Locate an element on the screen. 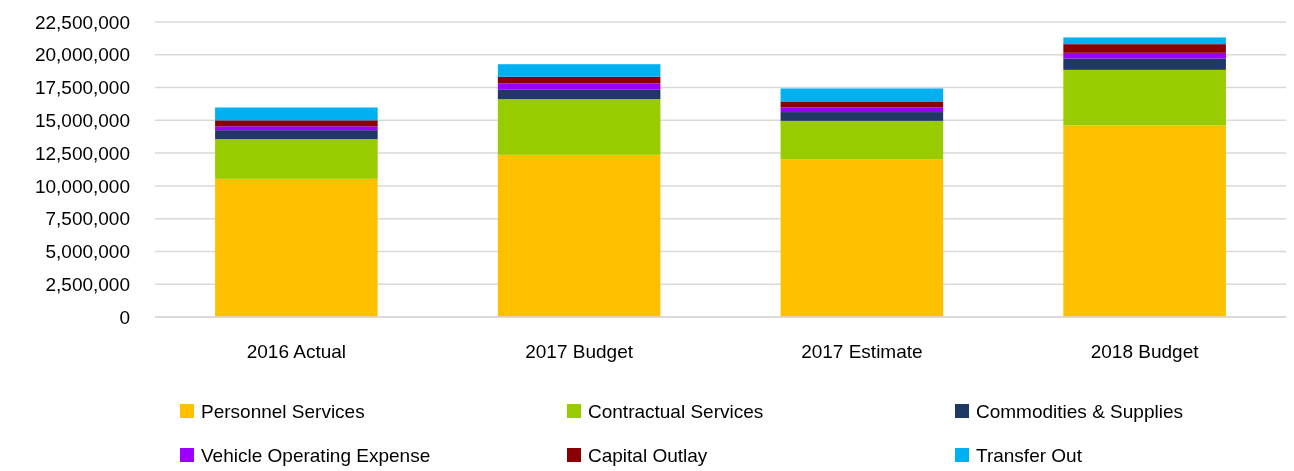 This screenshot has width=1294, height=471. y-tick-label: 15,000,000 is located at coordinates (82, 120).